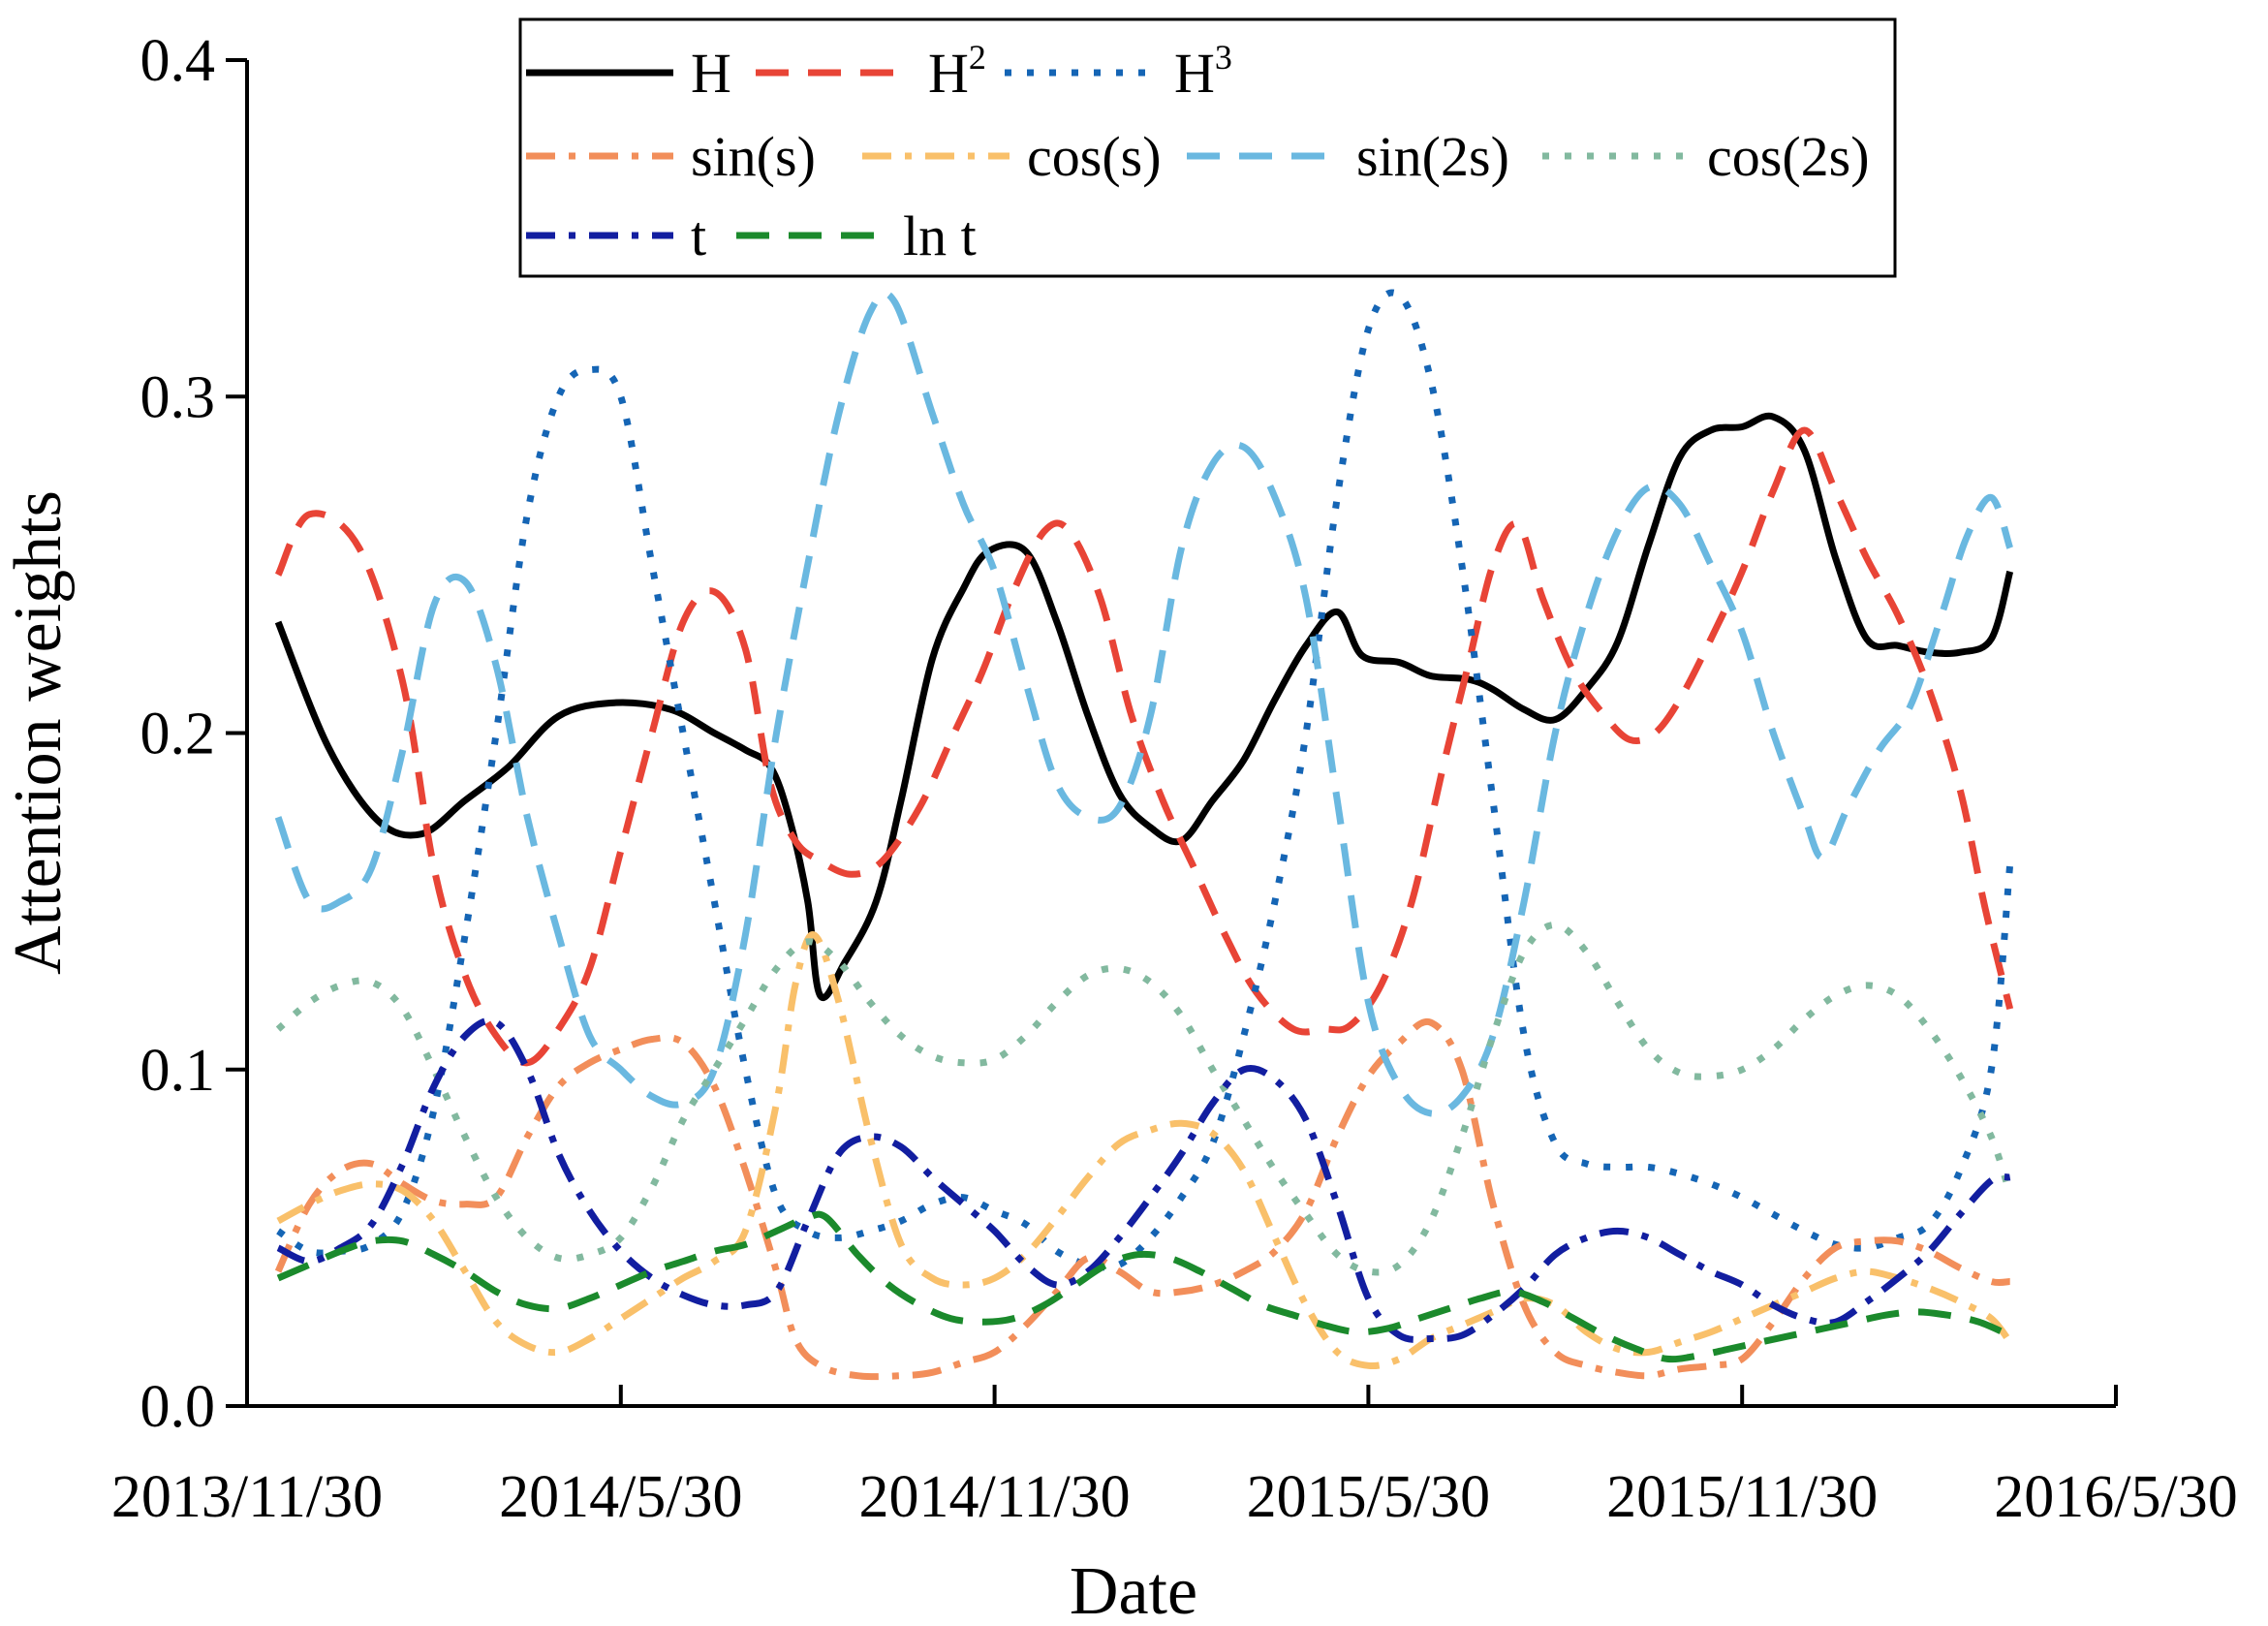  Describe the element at coordinates (871, 71) in the screenshot. I see `legend-item-h2: H2` at that location.